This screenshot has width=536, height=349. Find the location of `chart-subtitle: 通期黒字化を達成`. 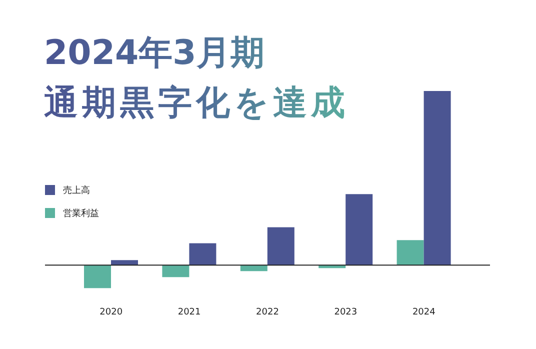

chart-subtitle: 通期黒字化を達成 is located at coordinates (196, 103).